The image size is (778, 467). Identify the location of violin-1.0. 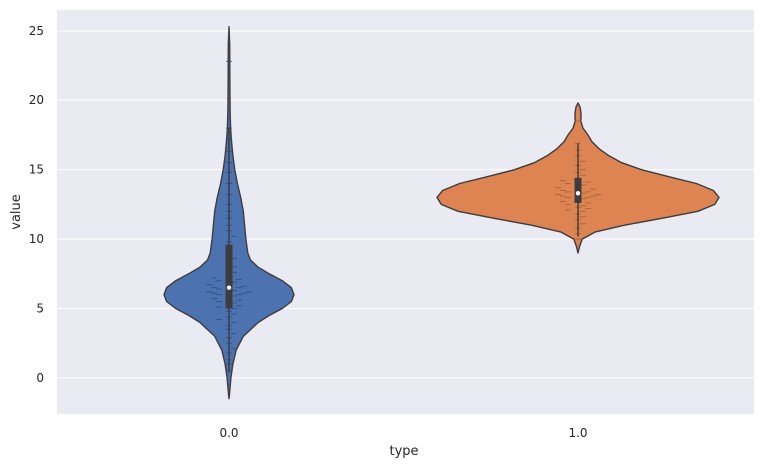
(578, 178).